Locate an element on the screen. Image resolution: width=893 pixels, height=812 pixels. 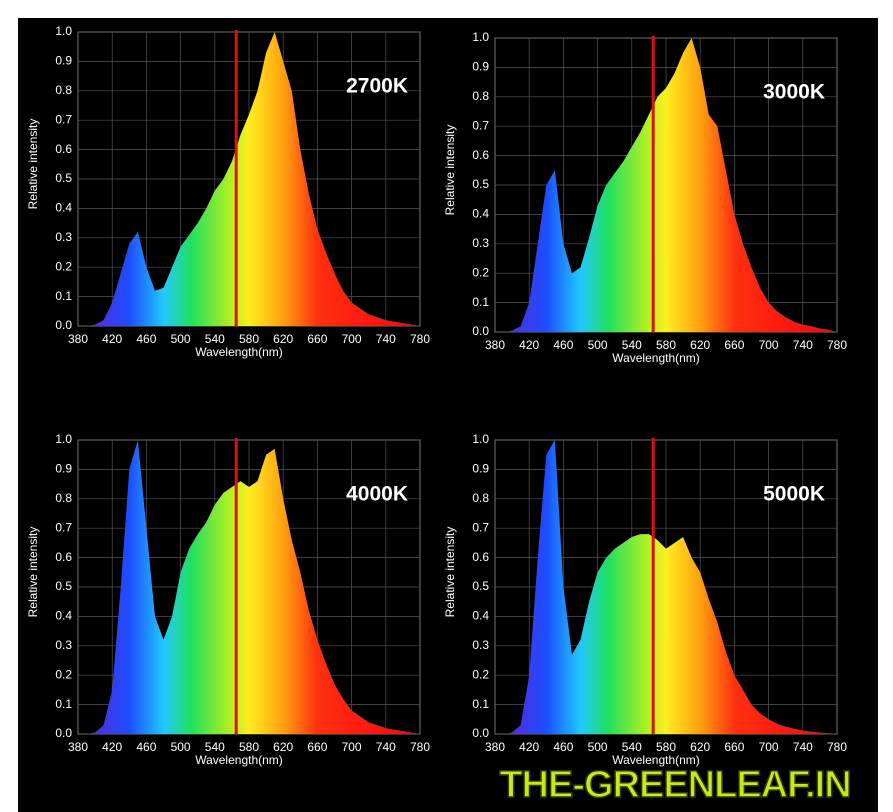
annotation: 5000K is located at coordinates (794, 494).